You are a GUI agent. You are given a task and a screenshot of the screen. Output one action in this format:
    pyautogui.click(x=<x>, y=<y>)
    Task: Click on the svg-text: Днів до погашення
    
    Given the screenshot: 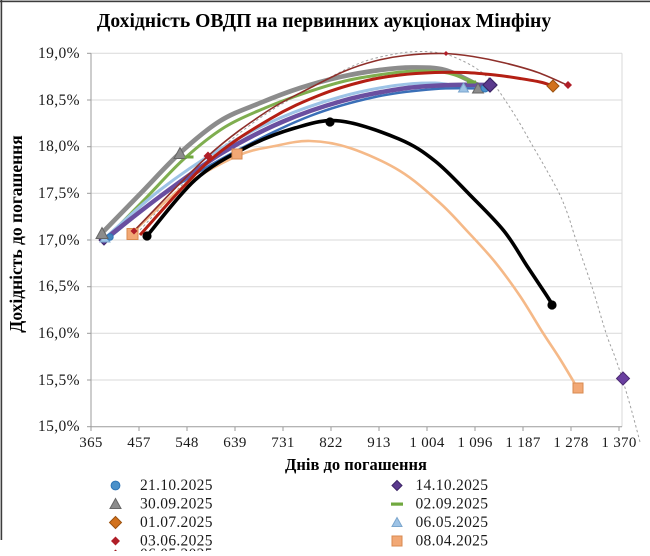 What is the action you would take?
    pyautogui.click(x=356, y=464)
    